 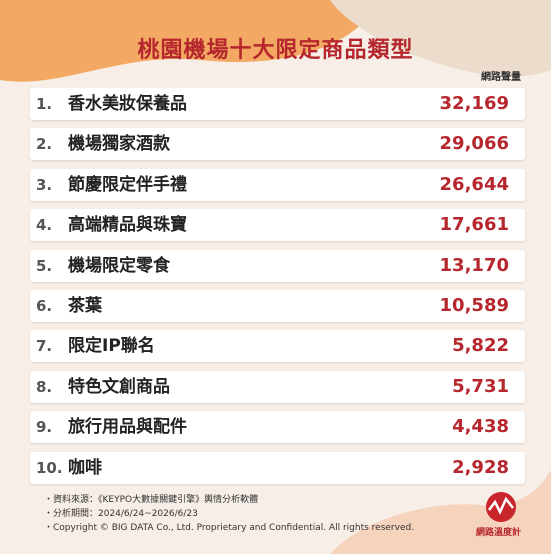 What do you see at coordinates (277, 265) in the screenshot?
I see `rank-row: 5. 機場限定零食 13,170` at bounding box center [277, 265].